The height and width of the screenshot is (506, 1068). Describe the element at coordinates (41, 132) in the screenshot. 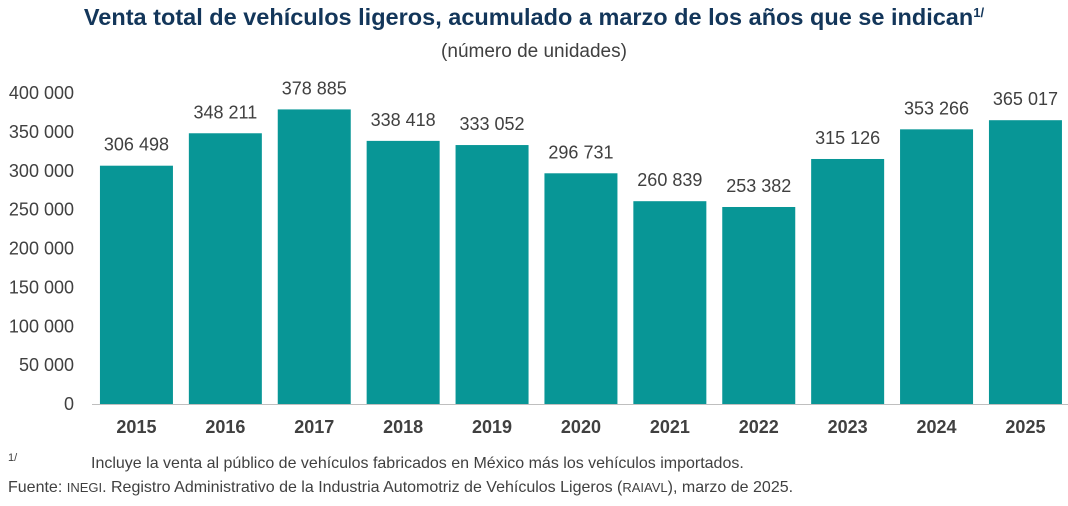

I see `y-tick-label: 350 000` at that location.